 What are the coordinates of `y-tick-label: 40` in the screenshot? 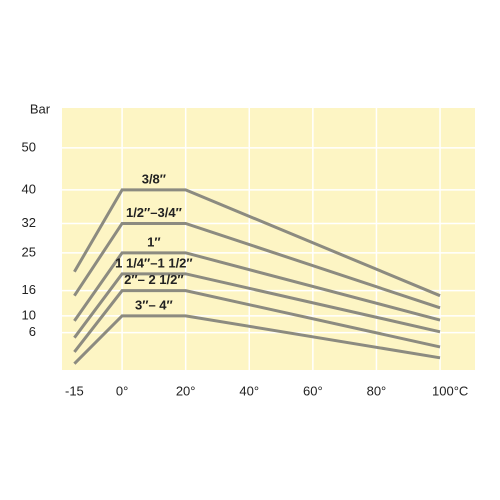 It's located at (29, 188).